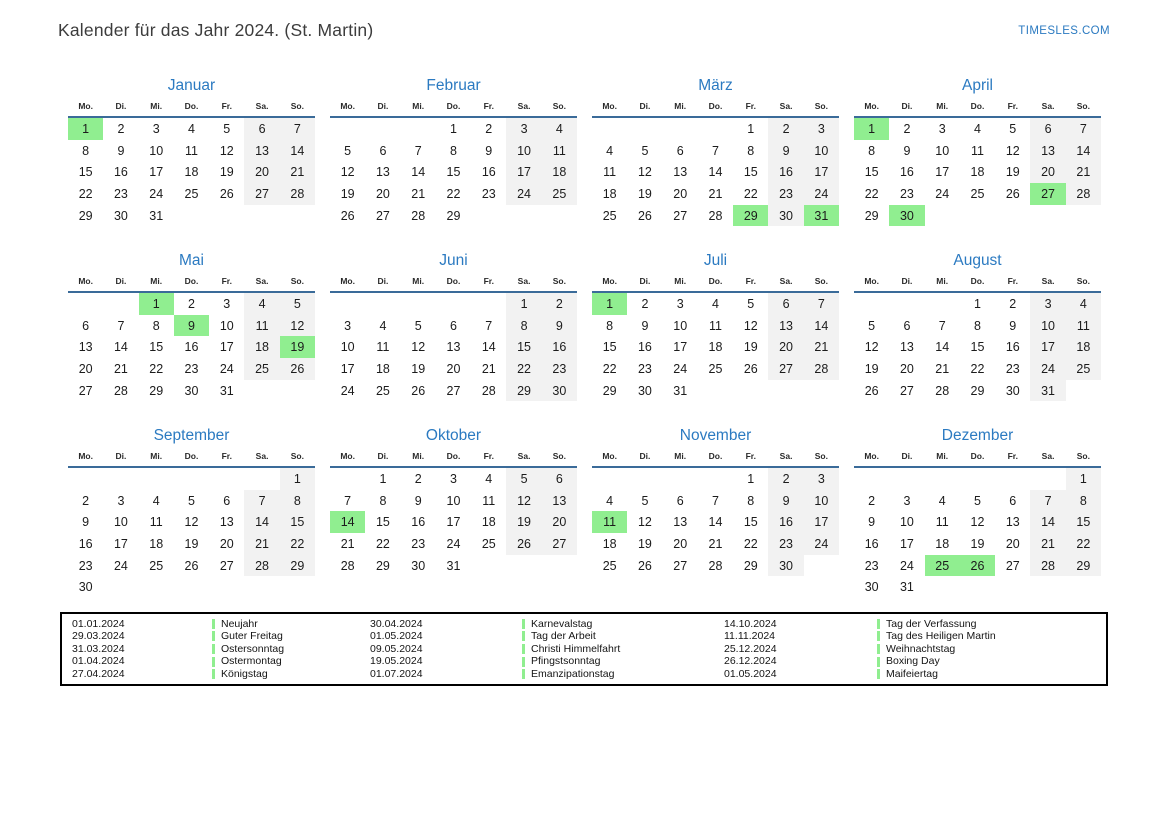  Describe the element at coordinates (750, 673) in the screenshot. I see `holiday-date: 01.05.2024` at that location.